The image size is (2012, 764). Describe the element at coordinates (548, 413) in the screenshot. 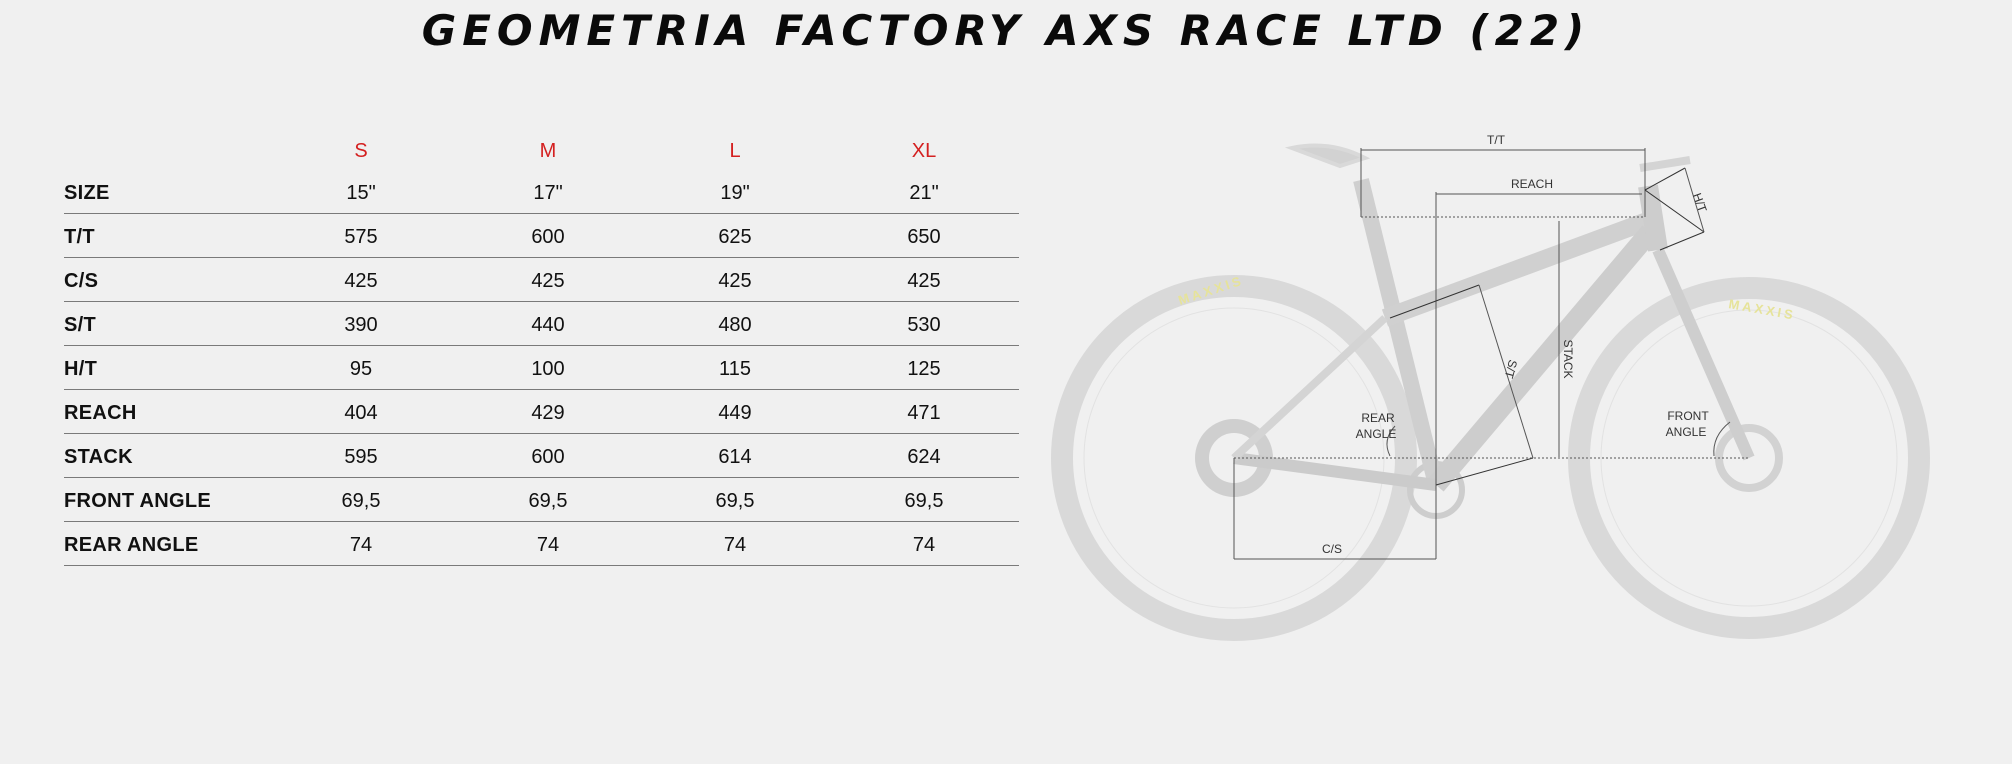

I see `table-cell: 429` at that location.